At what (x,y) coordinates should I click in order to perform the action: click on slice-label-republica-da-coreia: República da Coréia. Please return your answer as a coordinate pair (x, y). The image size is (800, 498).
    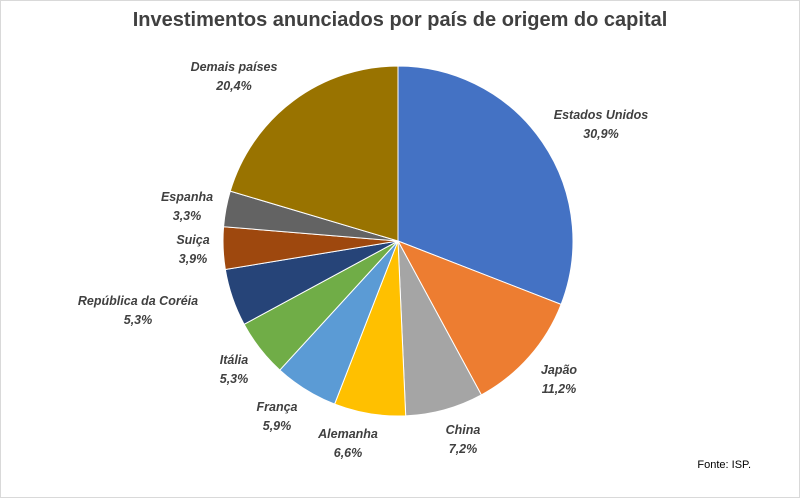
    Looking at the image, I should click on (138, 301).